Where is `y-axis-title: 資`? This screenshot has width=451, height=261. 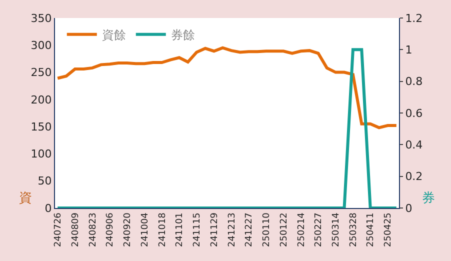 y-axis-title: 資 is located at coordinates (25, 198).